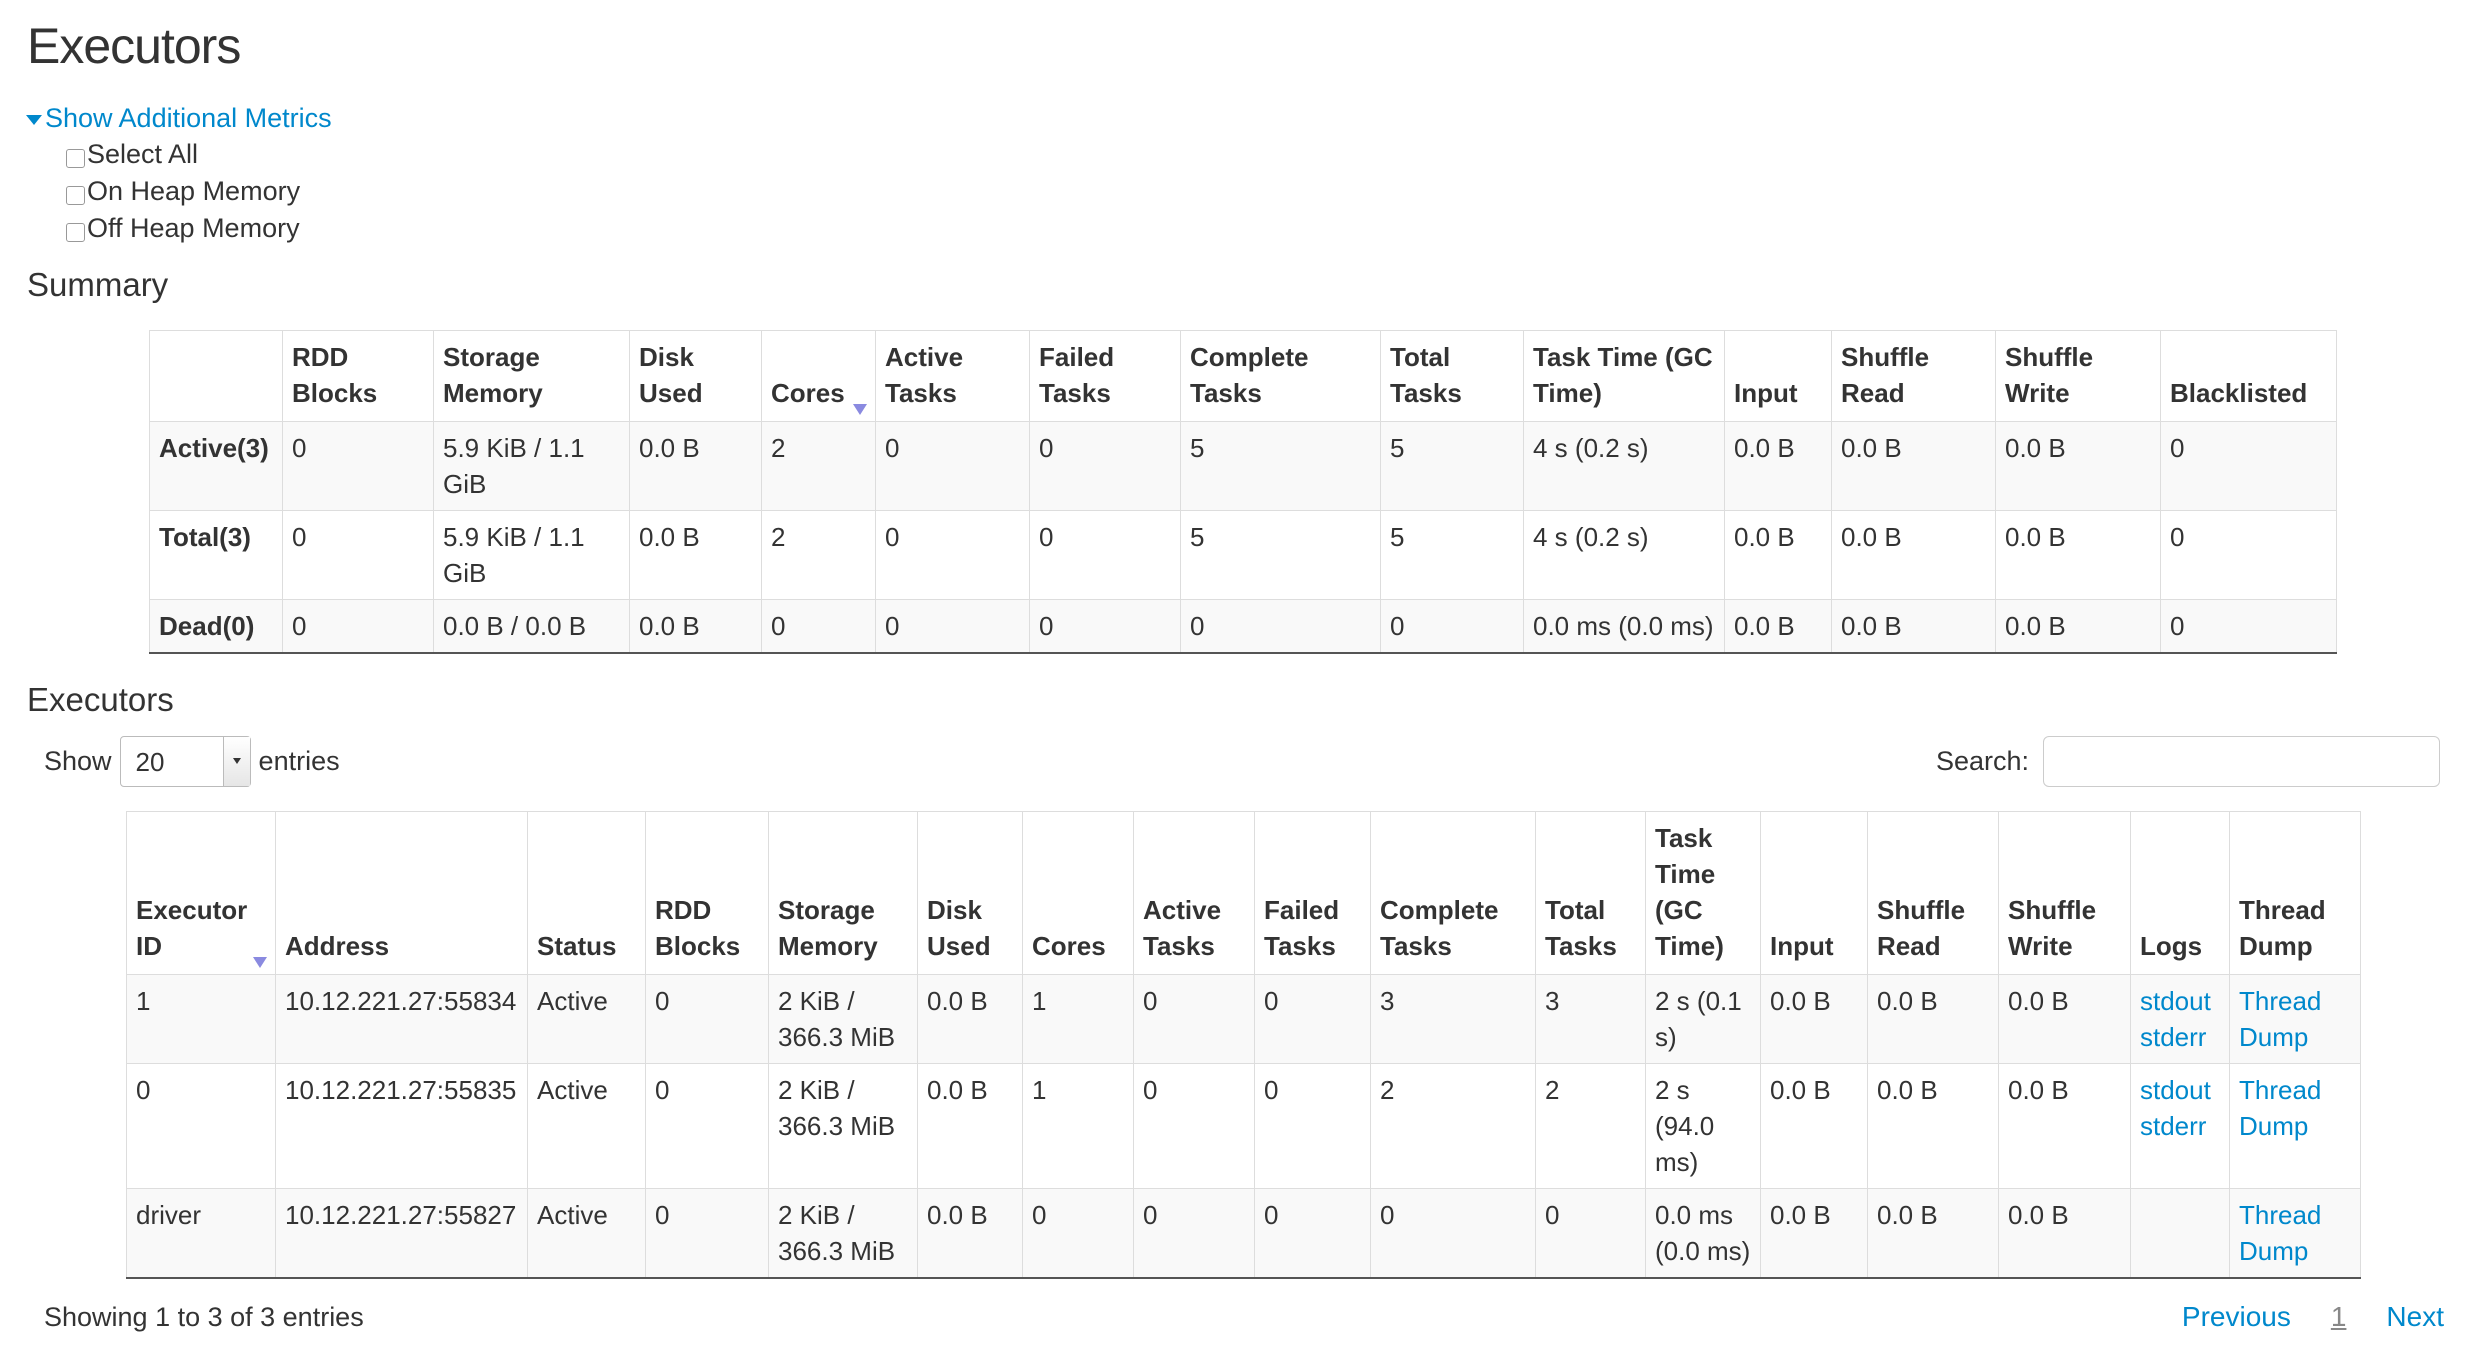  What do you see at coordinates (2241, 761) in the screenshot?
I see `search-input` at bounding box center [2241, 761].